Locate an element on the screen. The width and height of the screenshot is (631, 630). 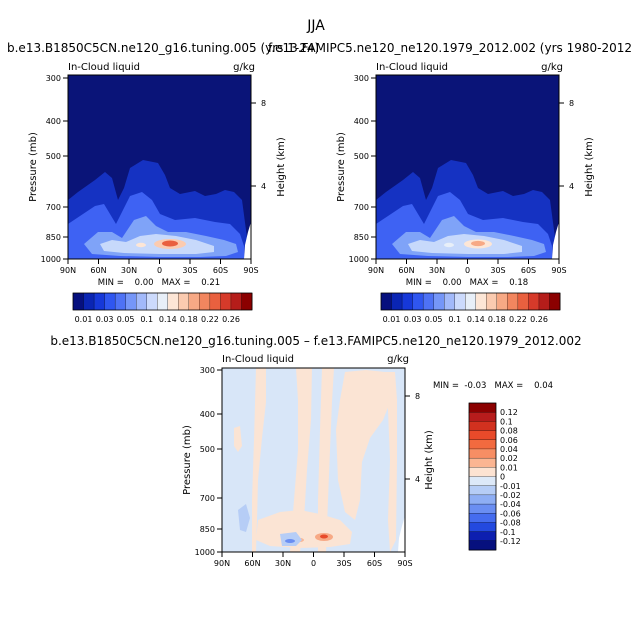
panel-3-x-axis: 90N 60N 30N 0 30S 60S 90S is located at coordinates (313, 560).